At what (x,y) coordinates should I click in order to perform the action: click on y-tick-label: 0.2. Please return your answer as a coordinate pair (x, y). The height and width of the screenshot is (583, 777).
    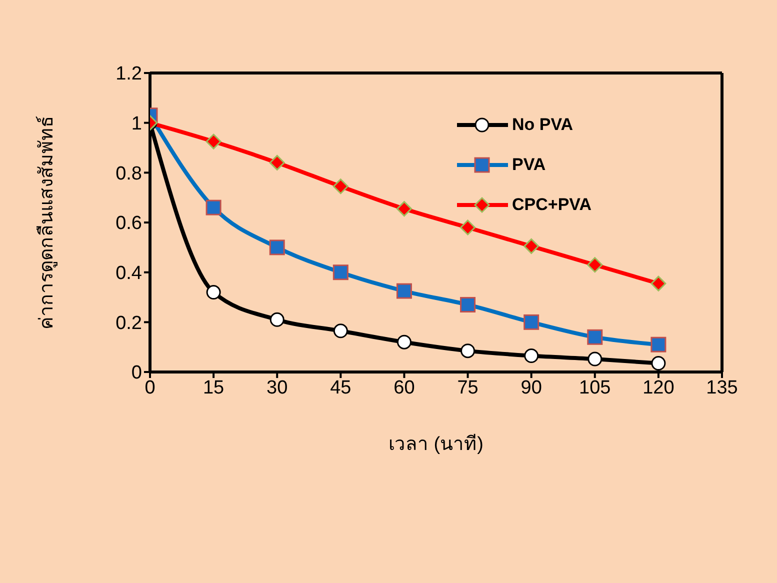
    Looking at the image, I should click on (129, 323).